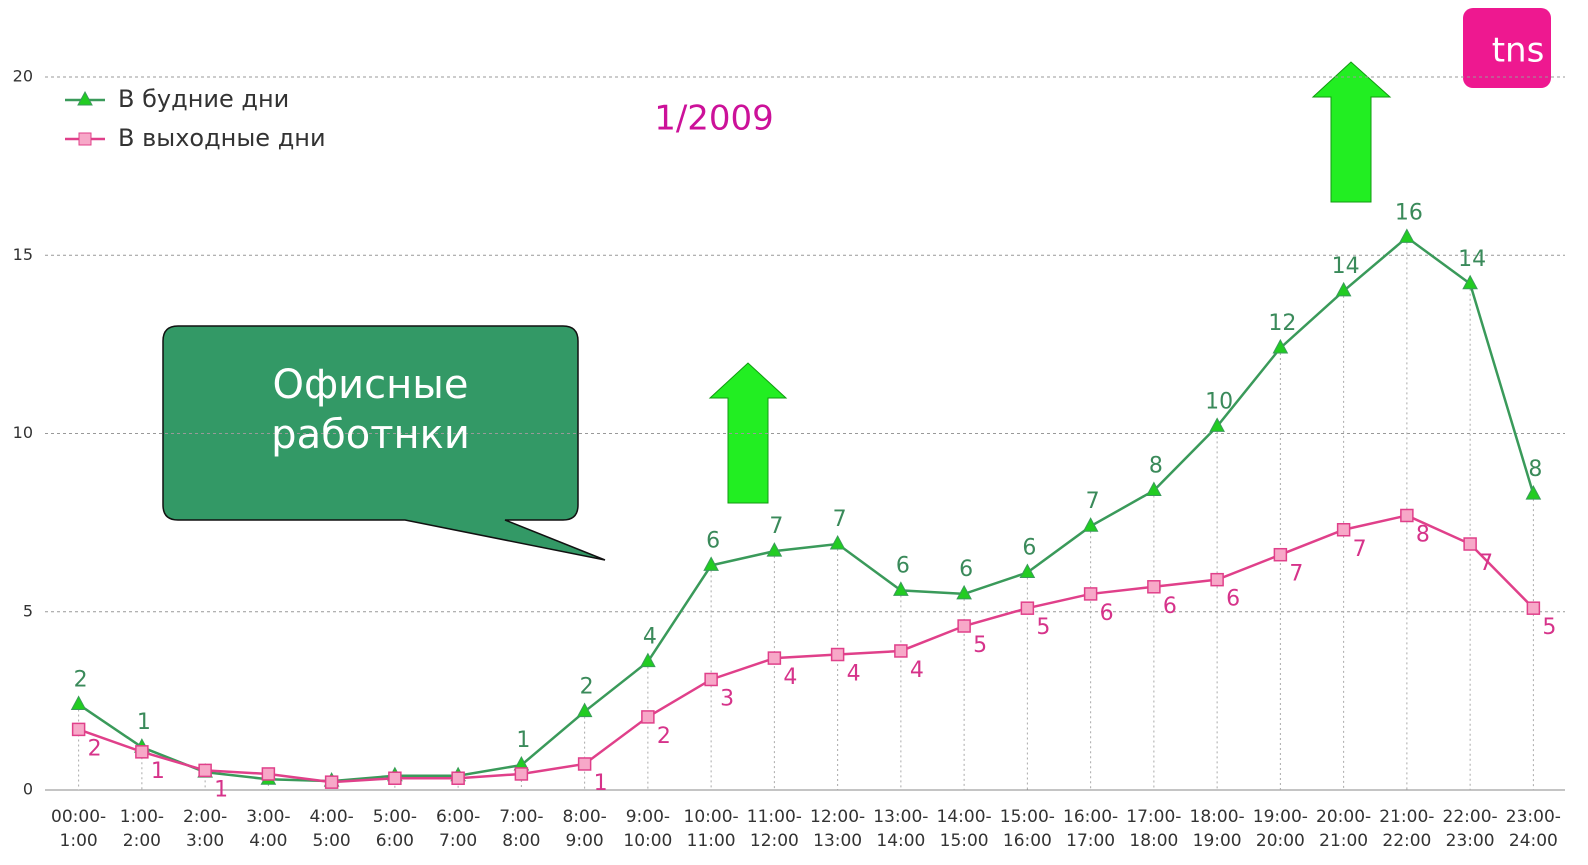 The height and width of the screenshot is (865, 1588). What do you see at coordinates (727, 698) in the screenshot?
I see `data-label: 3` at bounding box center [727, 698].